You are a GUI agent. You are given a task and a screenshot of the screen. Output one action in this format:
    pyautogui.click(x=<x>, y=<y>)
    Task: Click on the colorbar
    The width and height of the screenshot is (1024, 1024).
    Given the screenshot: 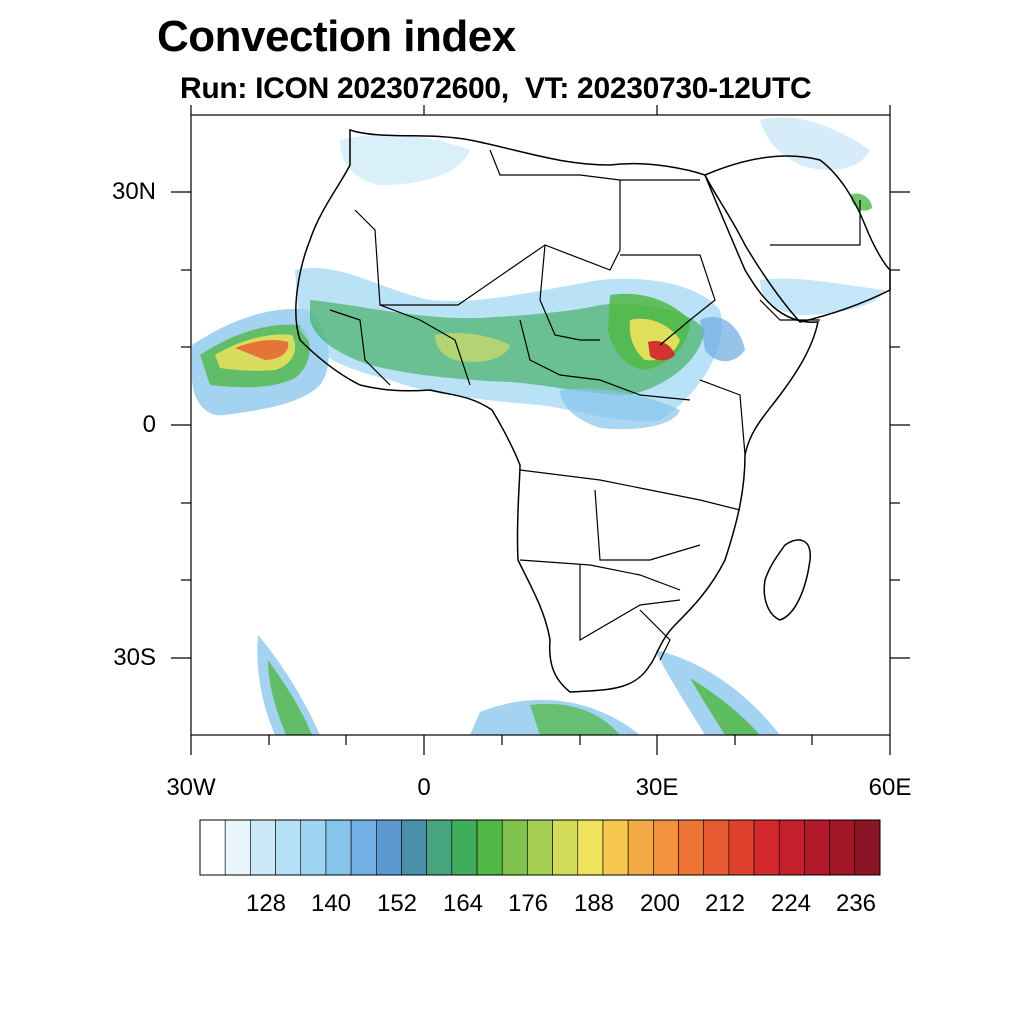 What is the action you would take?
    pyautogui.click(x=540, y=847)
    